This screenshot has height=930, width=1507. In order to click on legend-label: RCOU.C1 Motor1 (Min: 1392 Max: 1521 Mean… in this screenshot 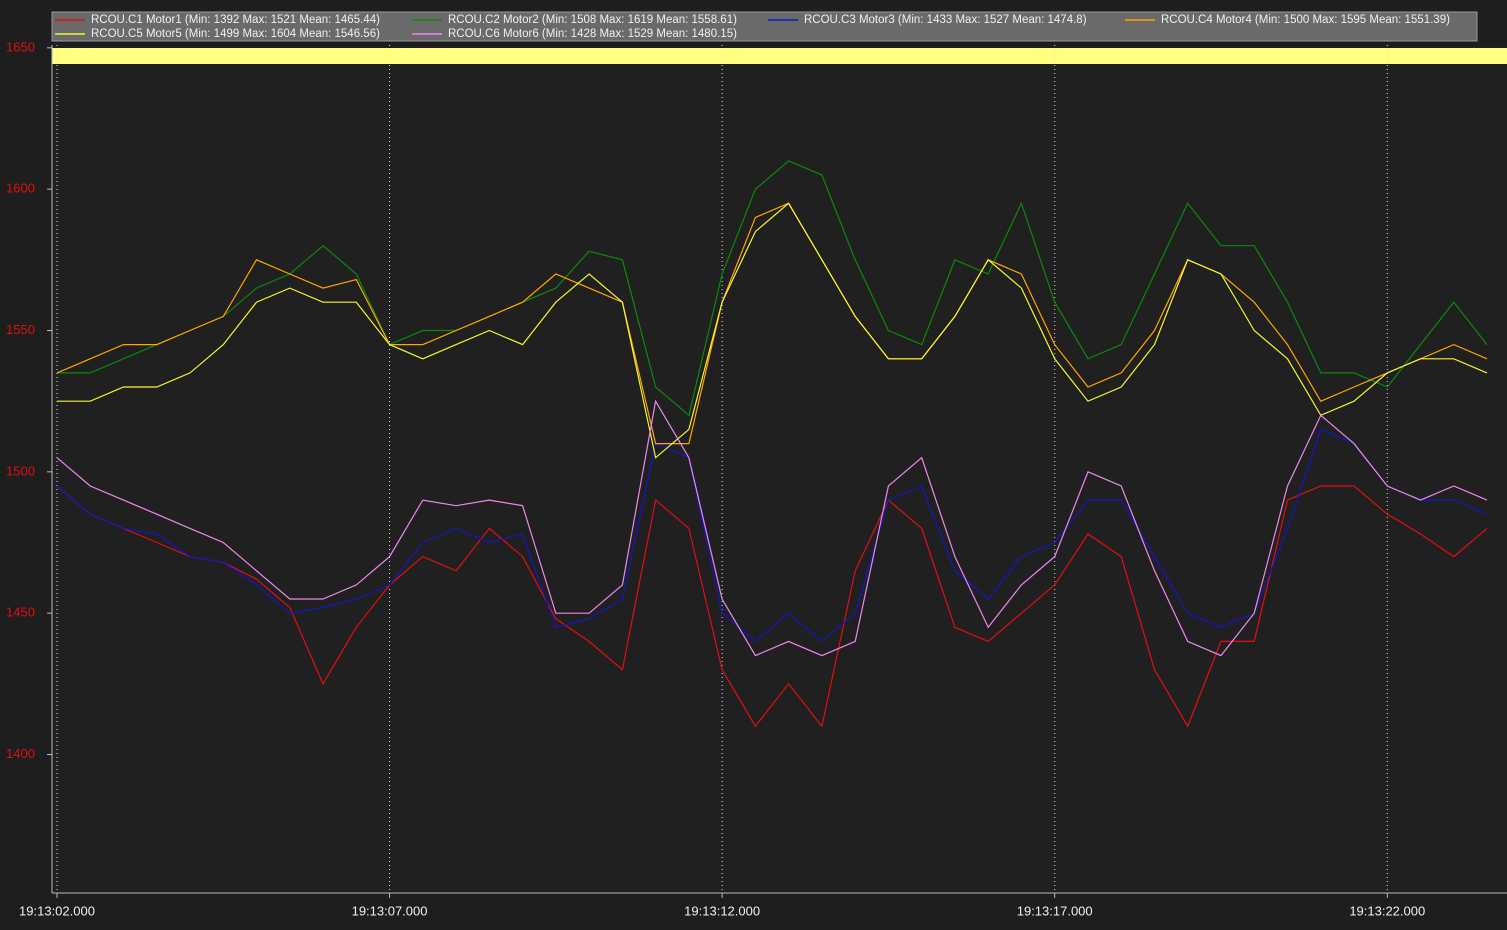, I will do `click(235, 20)`.